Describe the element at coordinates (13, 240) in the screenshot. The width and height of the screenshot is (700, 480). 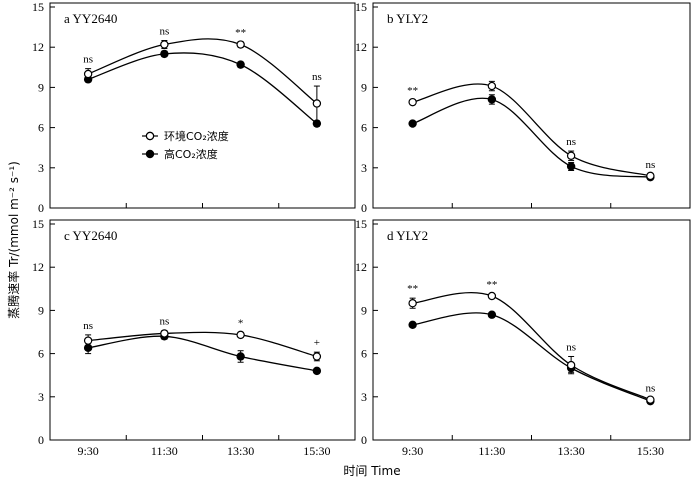
I see `y-axis-title: 蒸腾速率 Tr/(mmol m⁻² s⁻¹)` at that location.